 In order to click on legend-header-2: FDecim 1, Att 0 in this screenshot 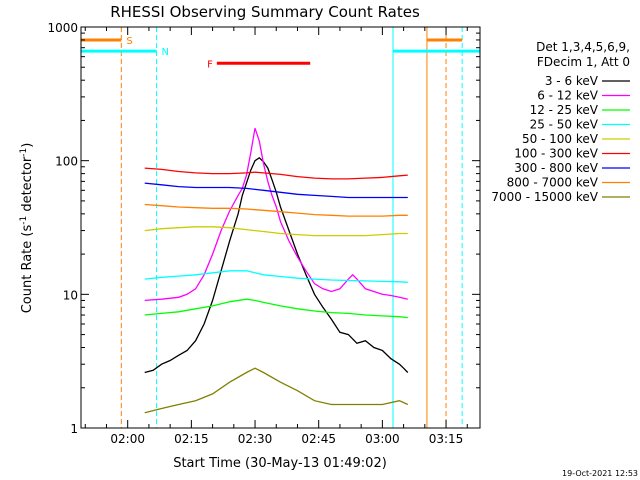, I will do `click(583, 62)`.